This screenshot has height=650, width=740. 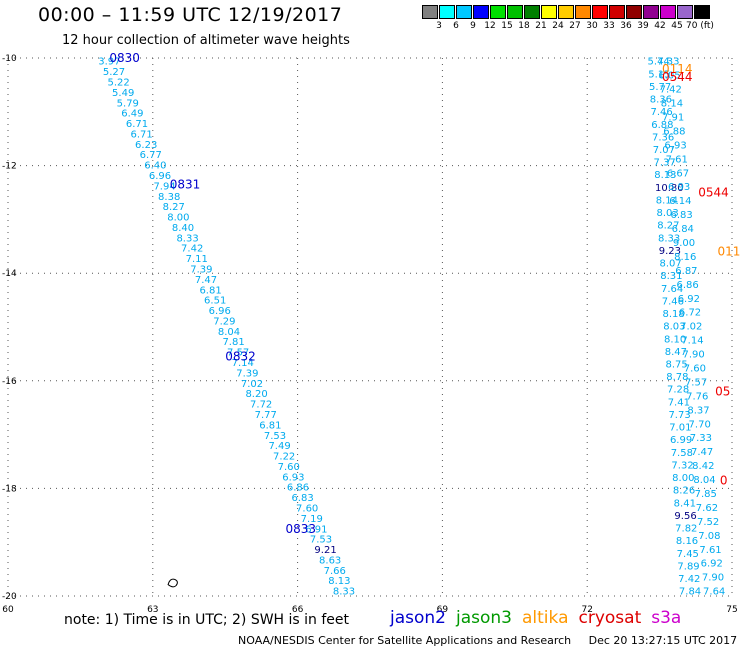 I want to click on wave-height-value: 6.77, so click(x=151, y=155).